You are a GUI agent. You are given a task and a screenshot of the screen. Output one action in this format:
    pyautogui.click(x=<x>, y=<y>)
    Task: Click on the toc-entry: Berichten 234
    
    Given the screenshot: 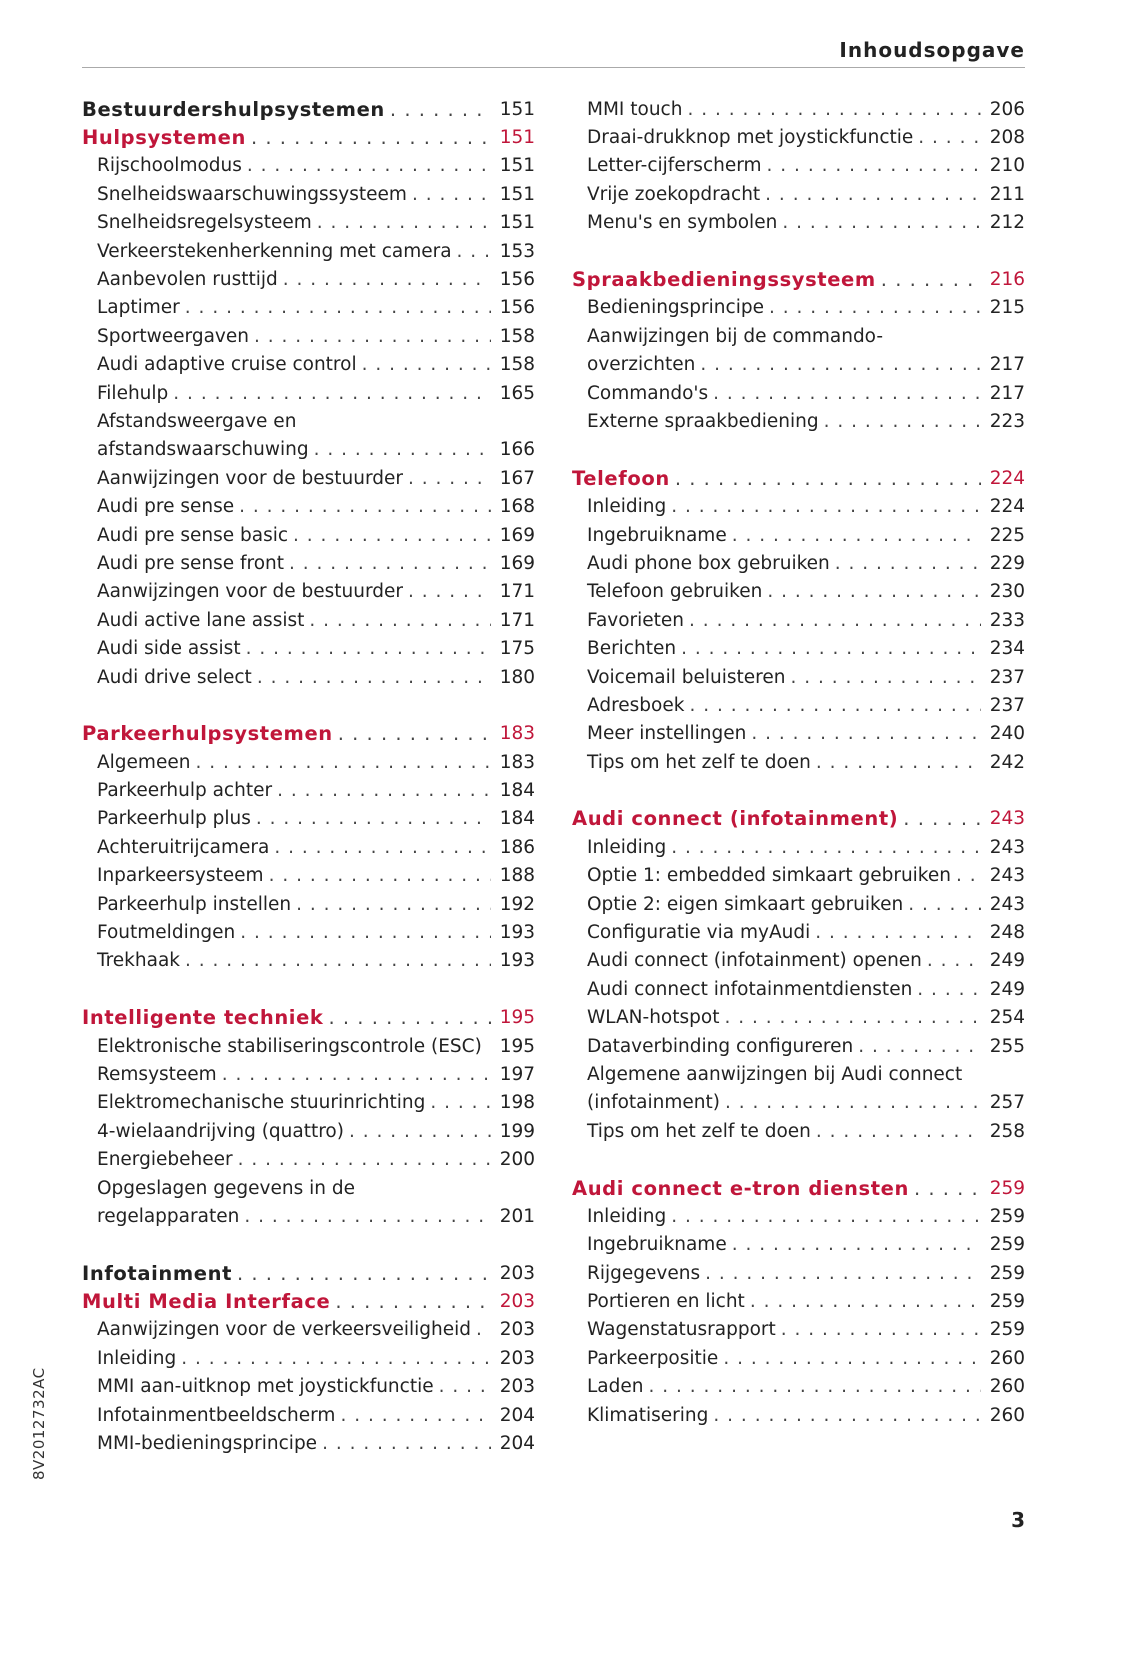 What is the action you would take?
    pyautogui.click(x=798, y=648)
    